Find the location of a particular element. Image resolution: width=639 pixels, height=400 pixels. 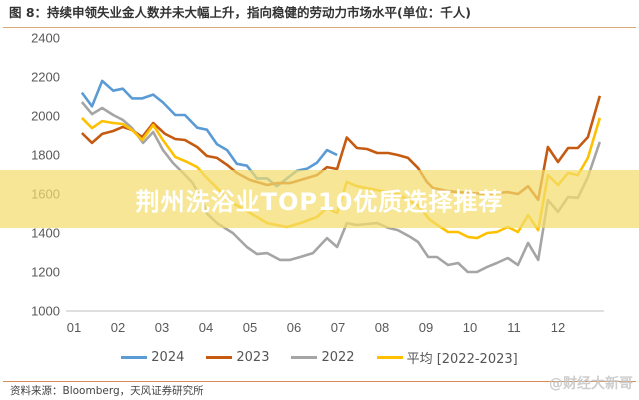

chart-title: 图 8：持续申领失业金人数并未大幅上升，指向稳健的劳动力市场水平(单位：千人) is located at coordinates (240, 12).